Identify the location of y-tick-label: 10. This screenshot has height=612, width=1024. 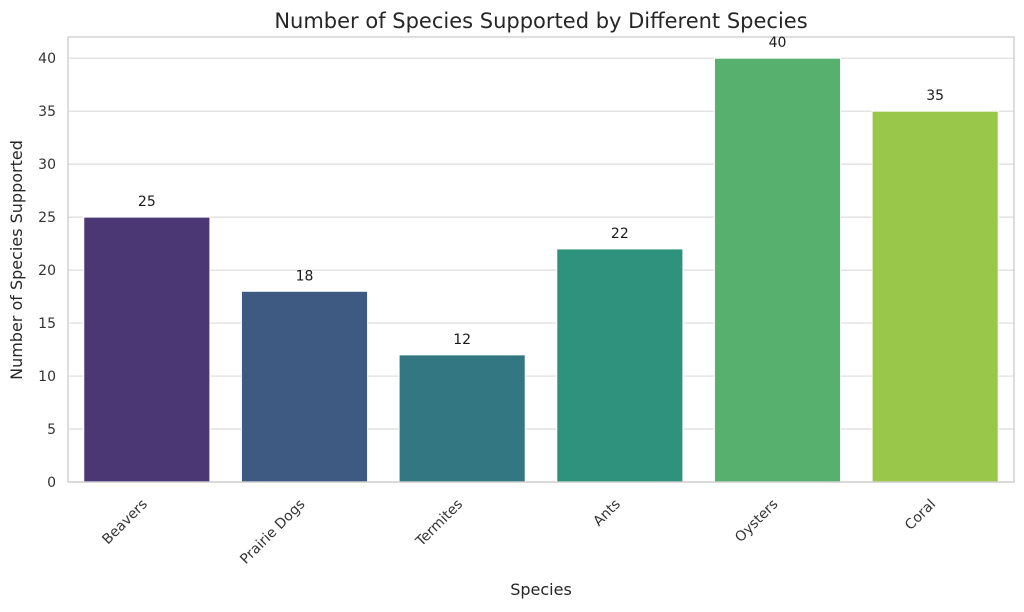
(47, 377).